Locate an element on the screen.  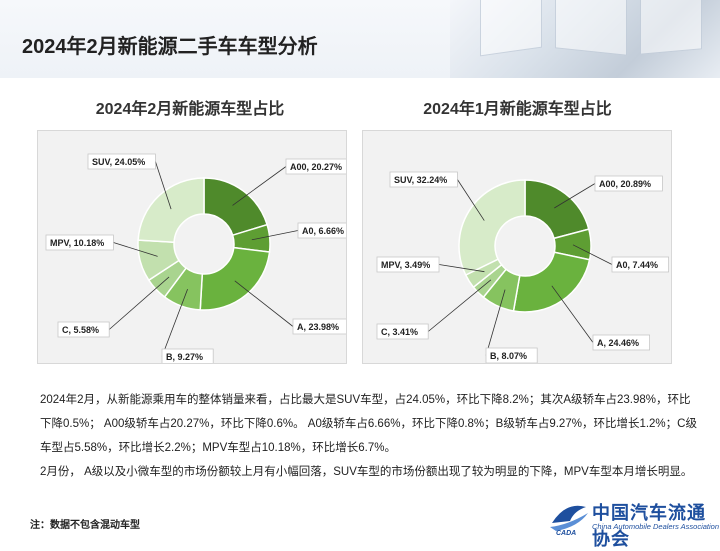
data-label-box-a00 is located at coordinates (628, 183).